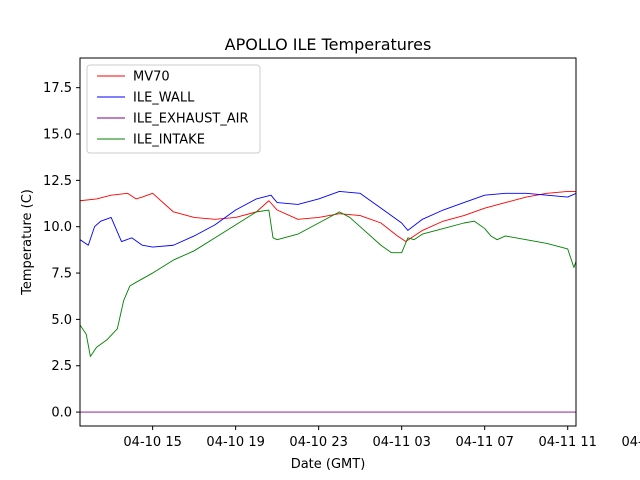  What do you see at coordinates (61, 413) in the screenshot?
I see `y-tick-label: 0.0` at bounding box center [61, 413].